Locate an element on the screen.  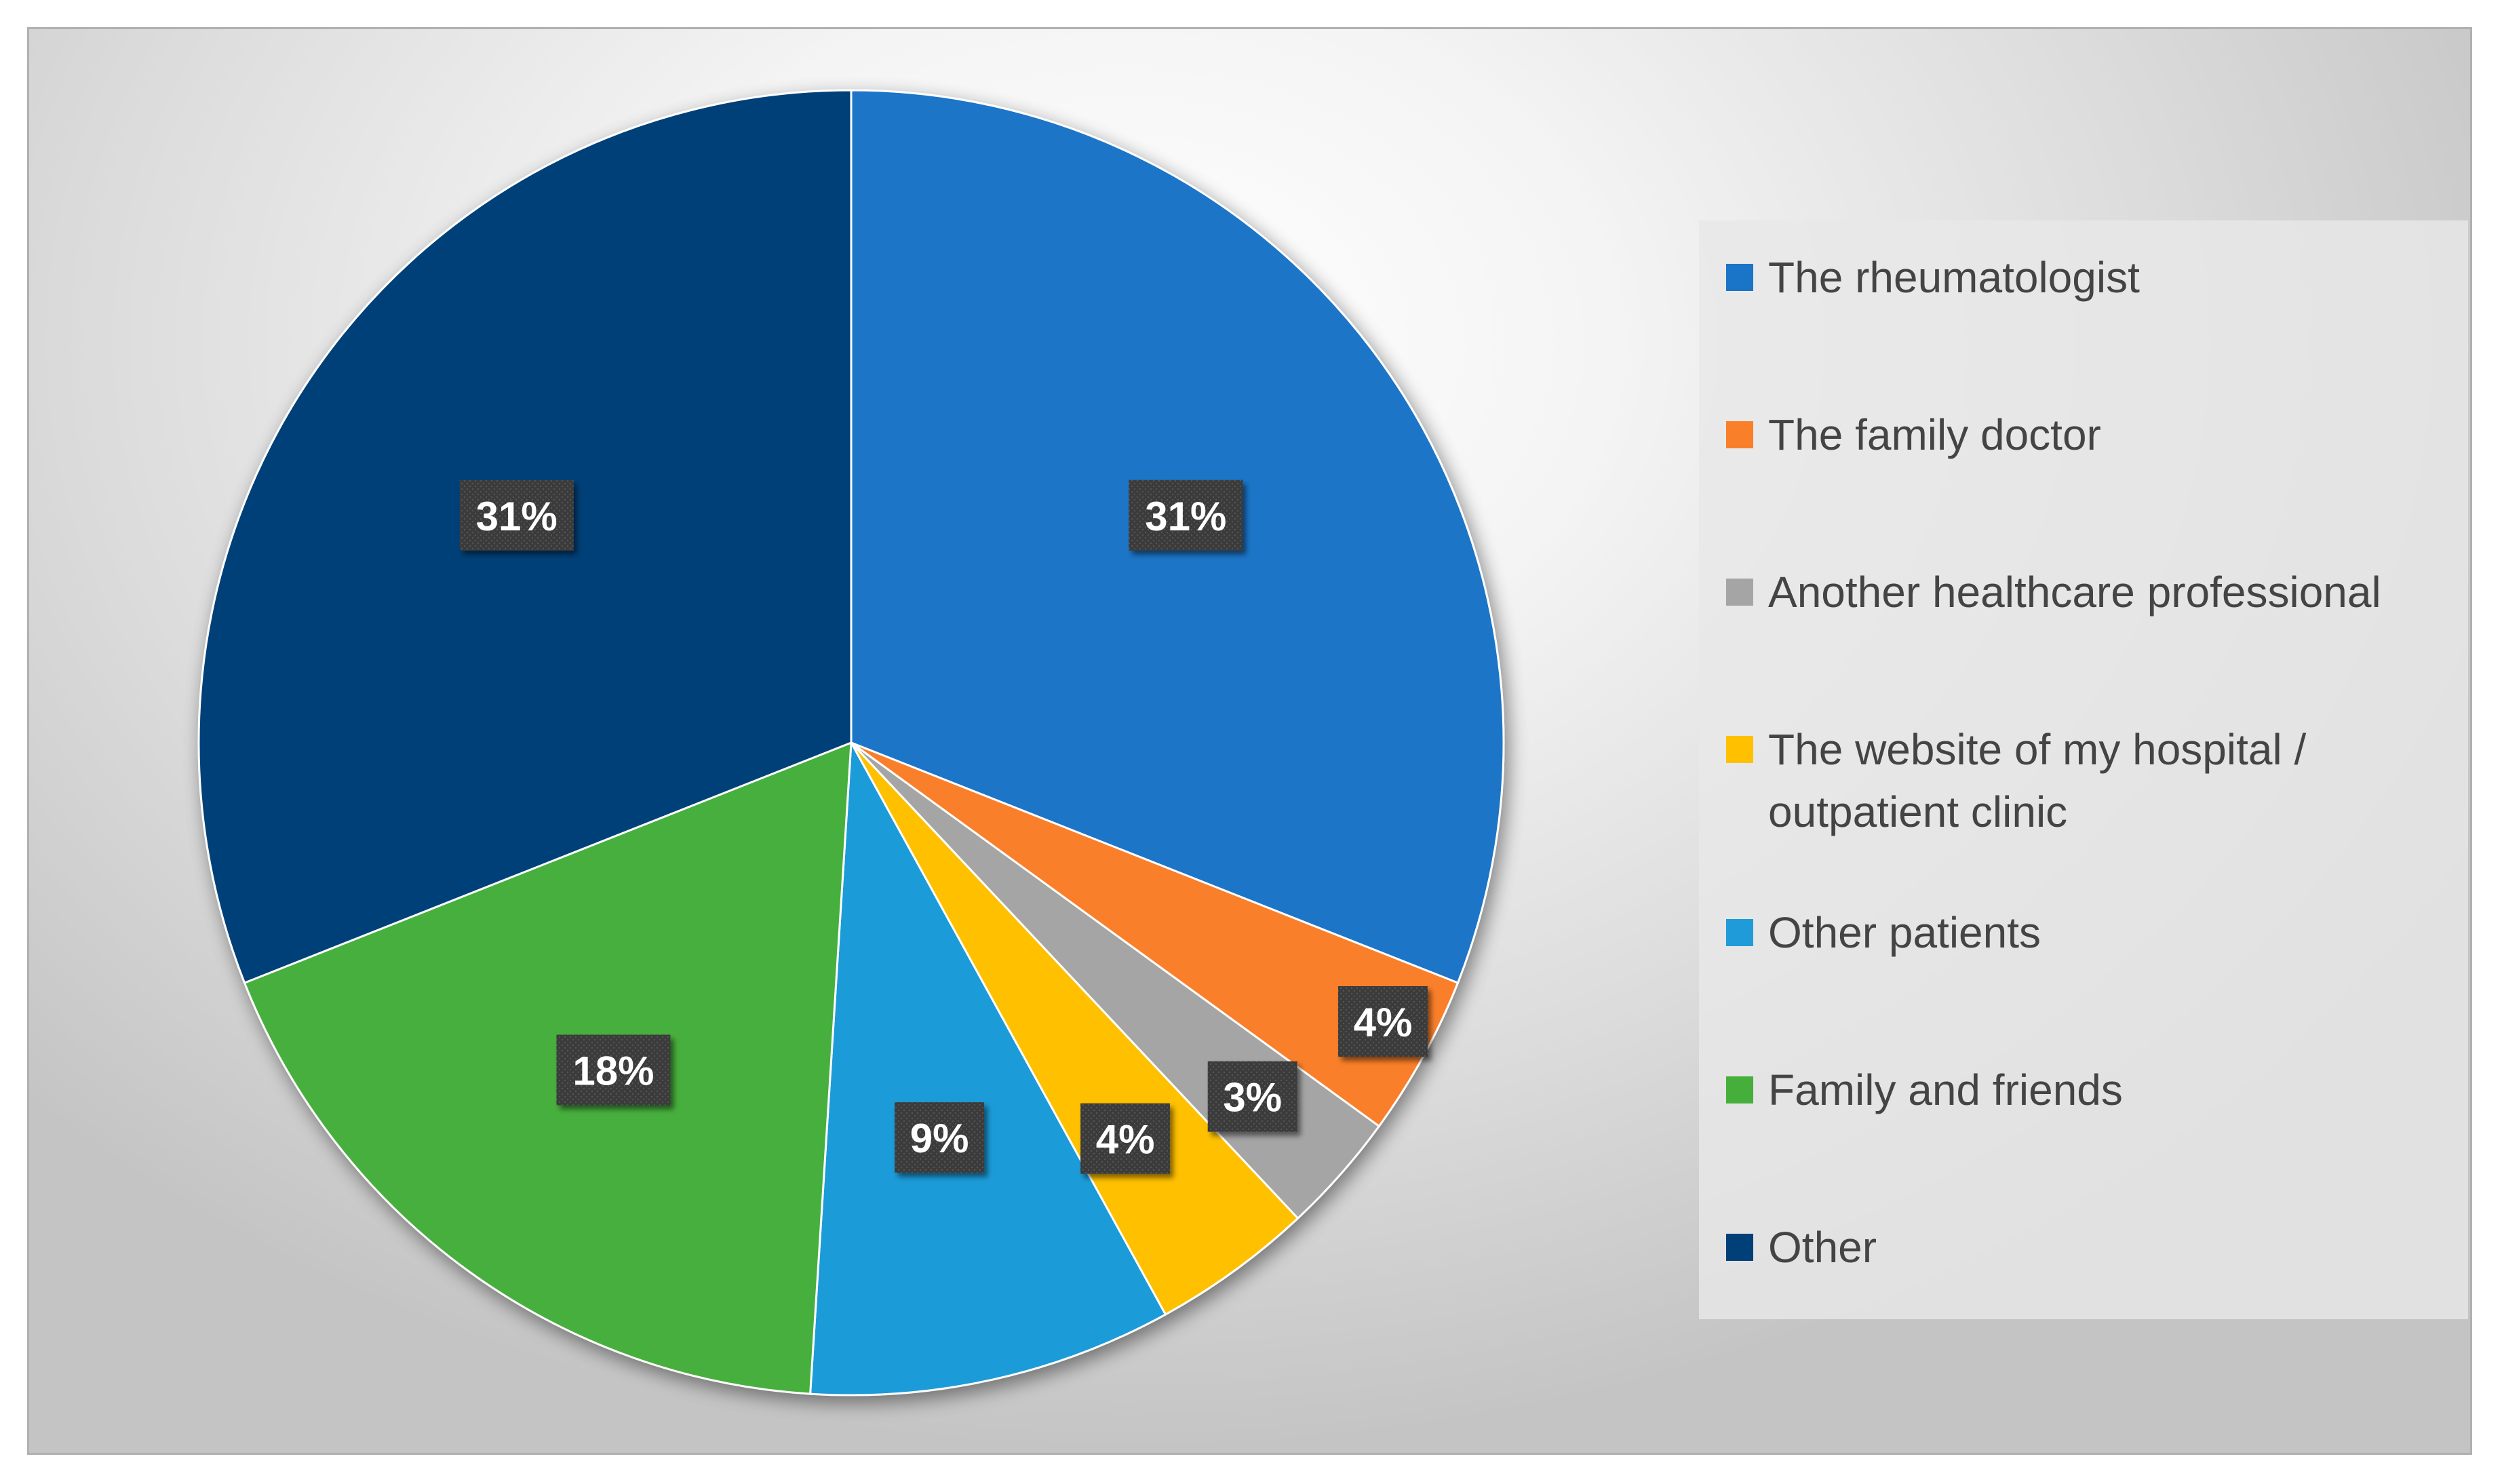
data-label-text: 3% is located at coordinates (1252, 1098).